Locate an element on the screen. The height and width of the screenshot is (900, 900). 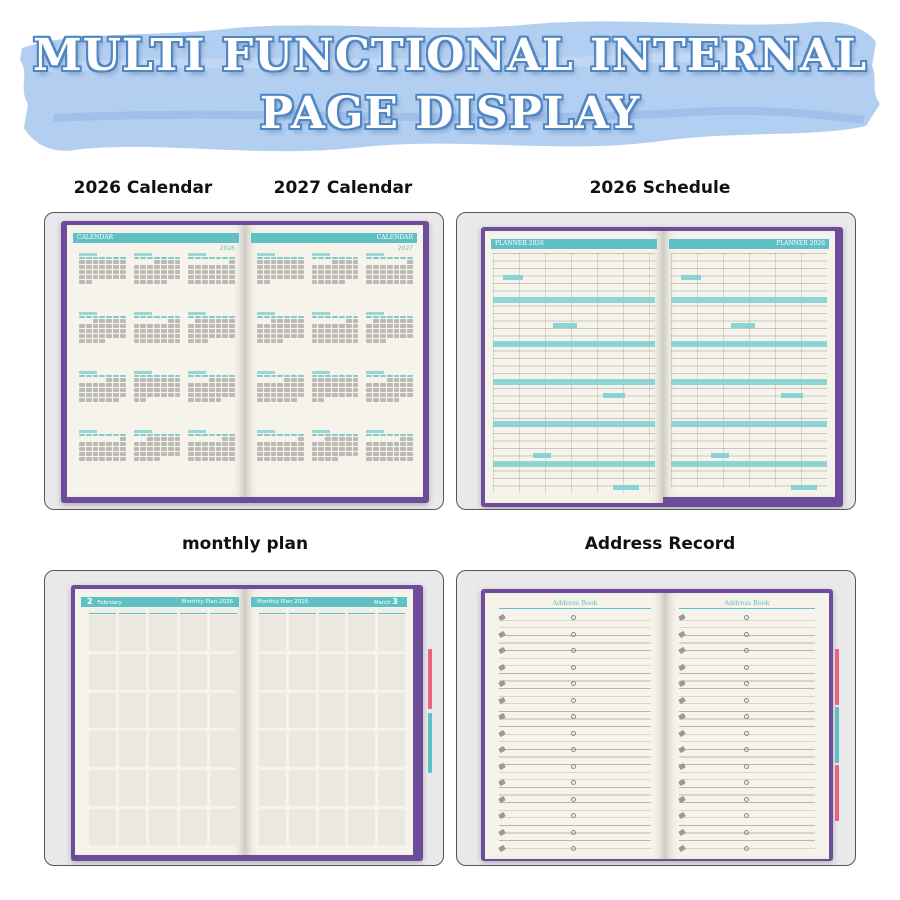
weekend-band is located at coordinates (574, 424).